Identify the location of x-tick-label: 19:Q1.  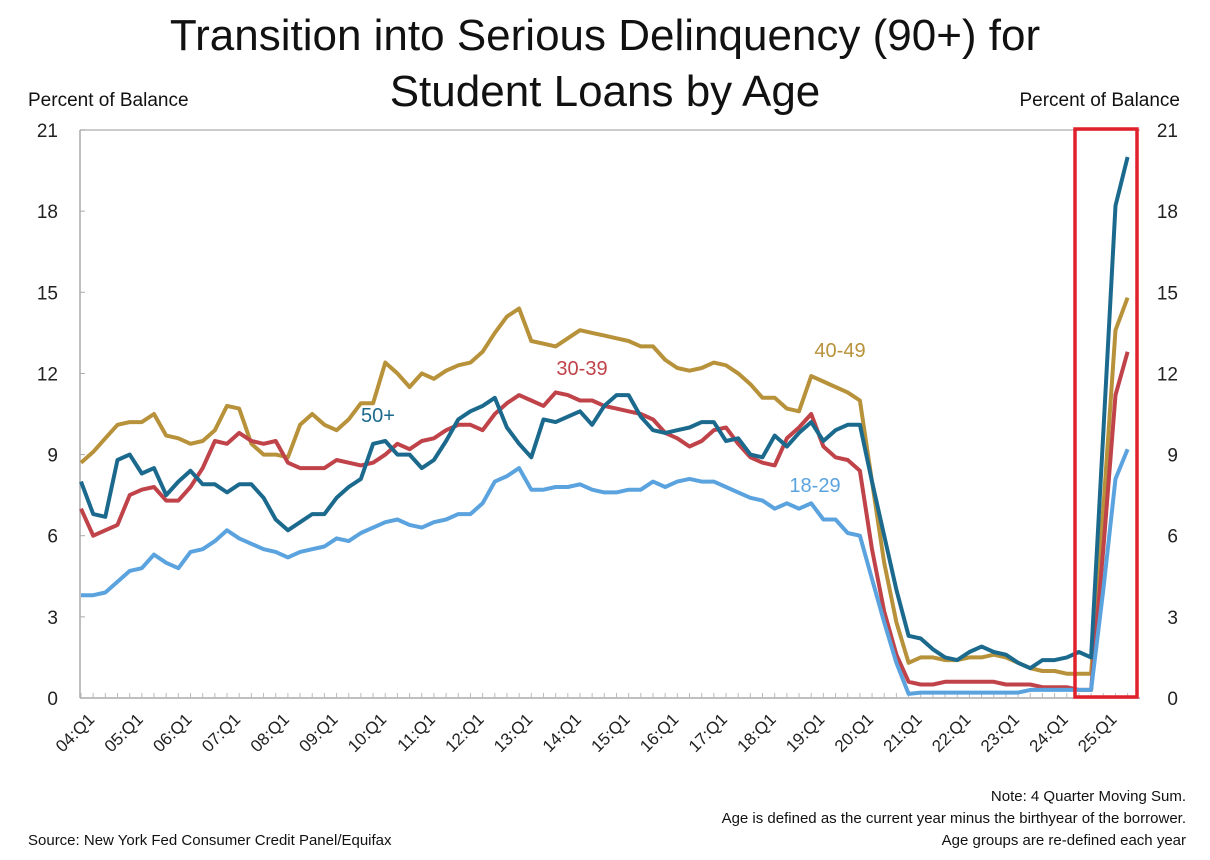
(805, 733).